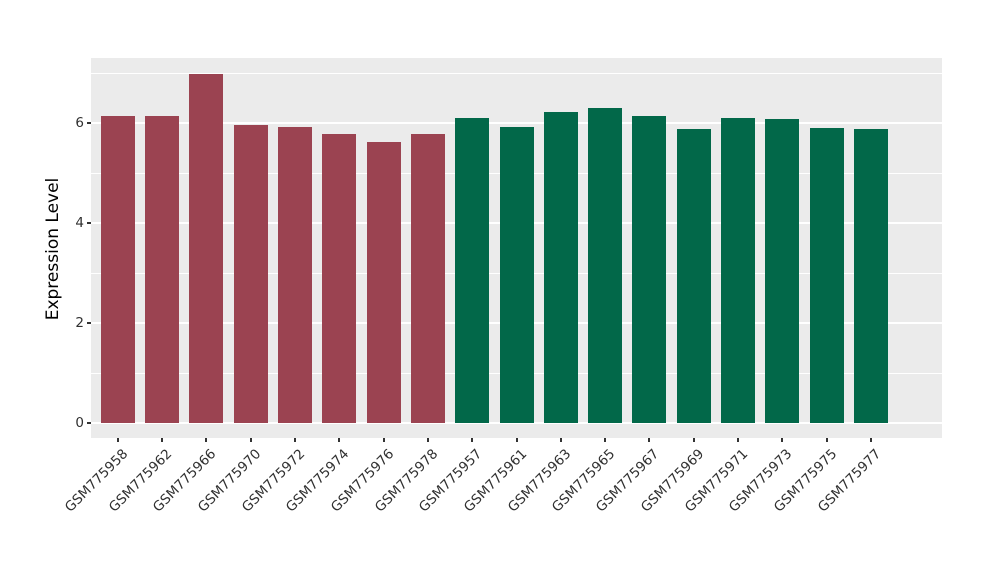 Image resolution: width=1000 pixels, height=580 pixels. What do you see at coordinates (206, 248) in the screenshot?
I see `bar-GSM775966` at bounding box center [206, 248].